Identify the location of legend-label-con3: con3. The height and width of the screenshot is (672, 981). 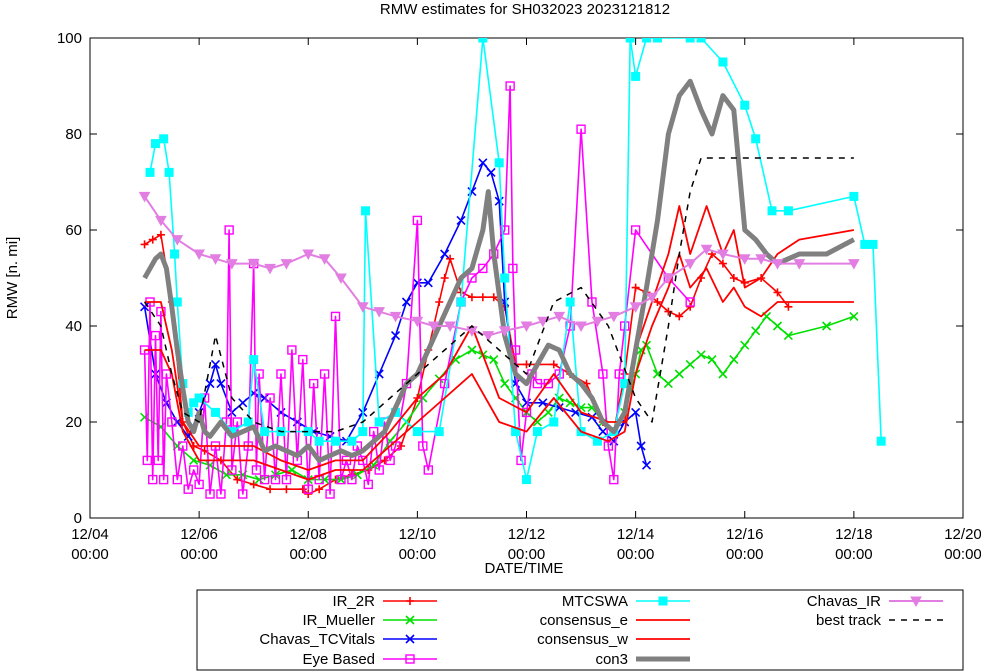
(611, 659).